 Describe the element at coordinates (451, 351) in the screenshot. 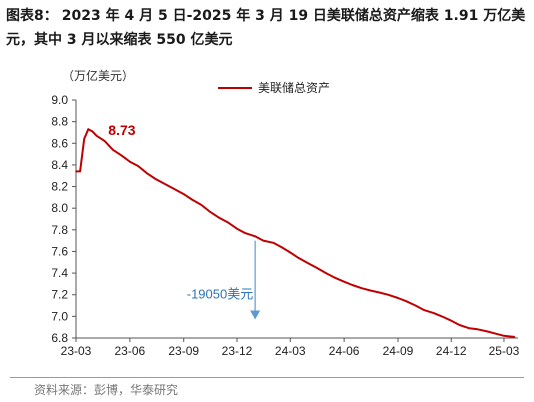

I see `x-tick-label: 24-12` at that location.